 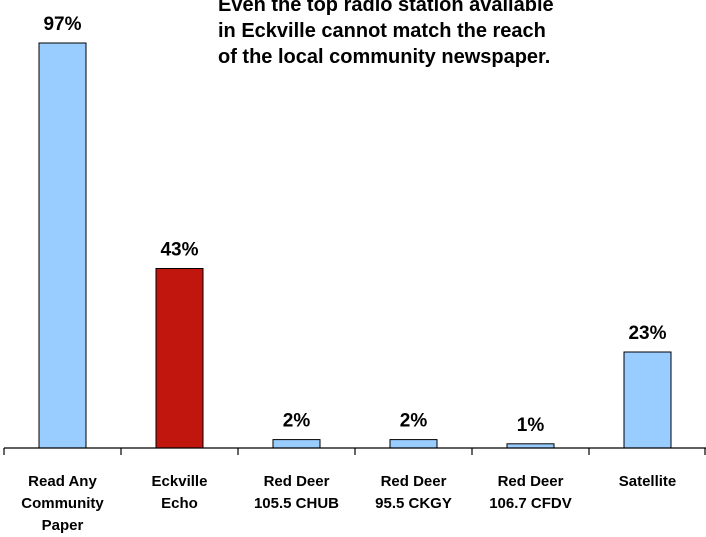 What do you see at coordinates (62, 24) in the screenshot?
I see `value-label-0: 97%` at bounding box center [62, 24].